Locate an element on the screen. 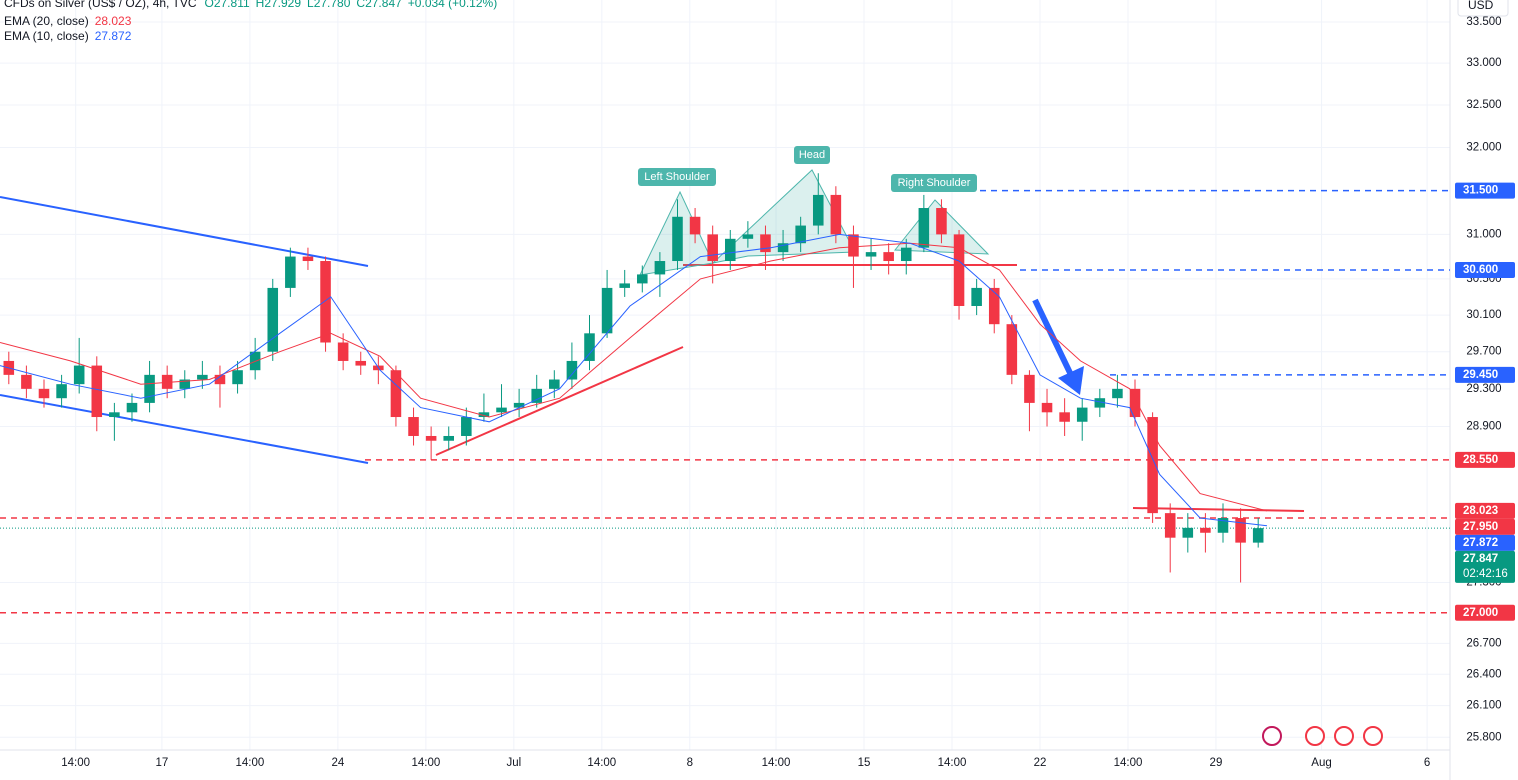 The image size is (1518, 780). indicator-name: EMA (10, close) is located at coordinates (46, 36).